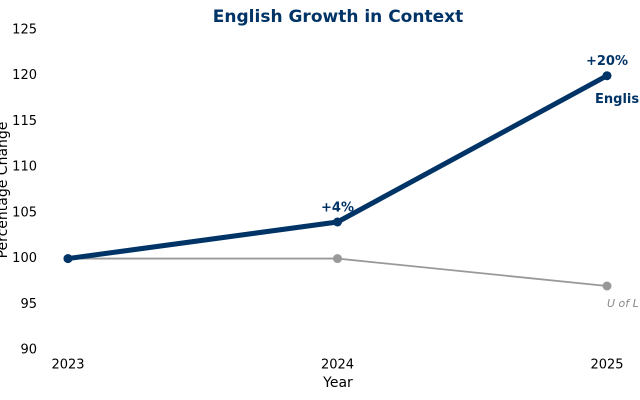 The height and width of the screenshot is (400, 640). Describe the element at coordinates (337, 208) in the screenshot. I see `annotation: +4%` at that location.